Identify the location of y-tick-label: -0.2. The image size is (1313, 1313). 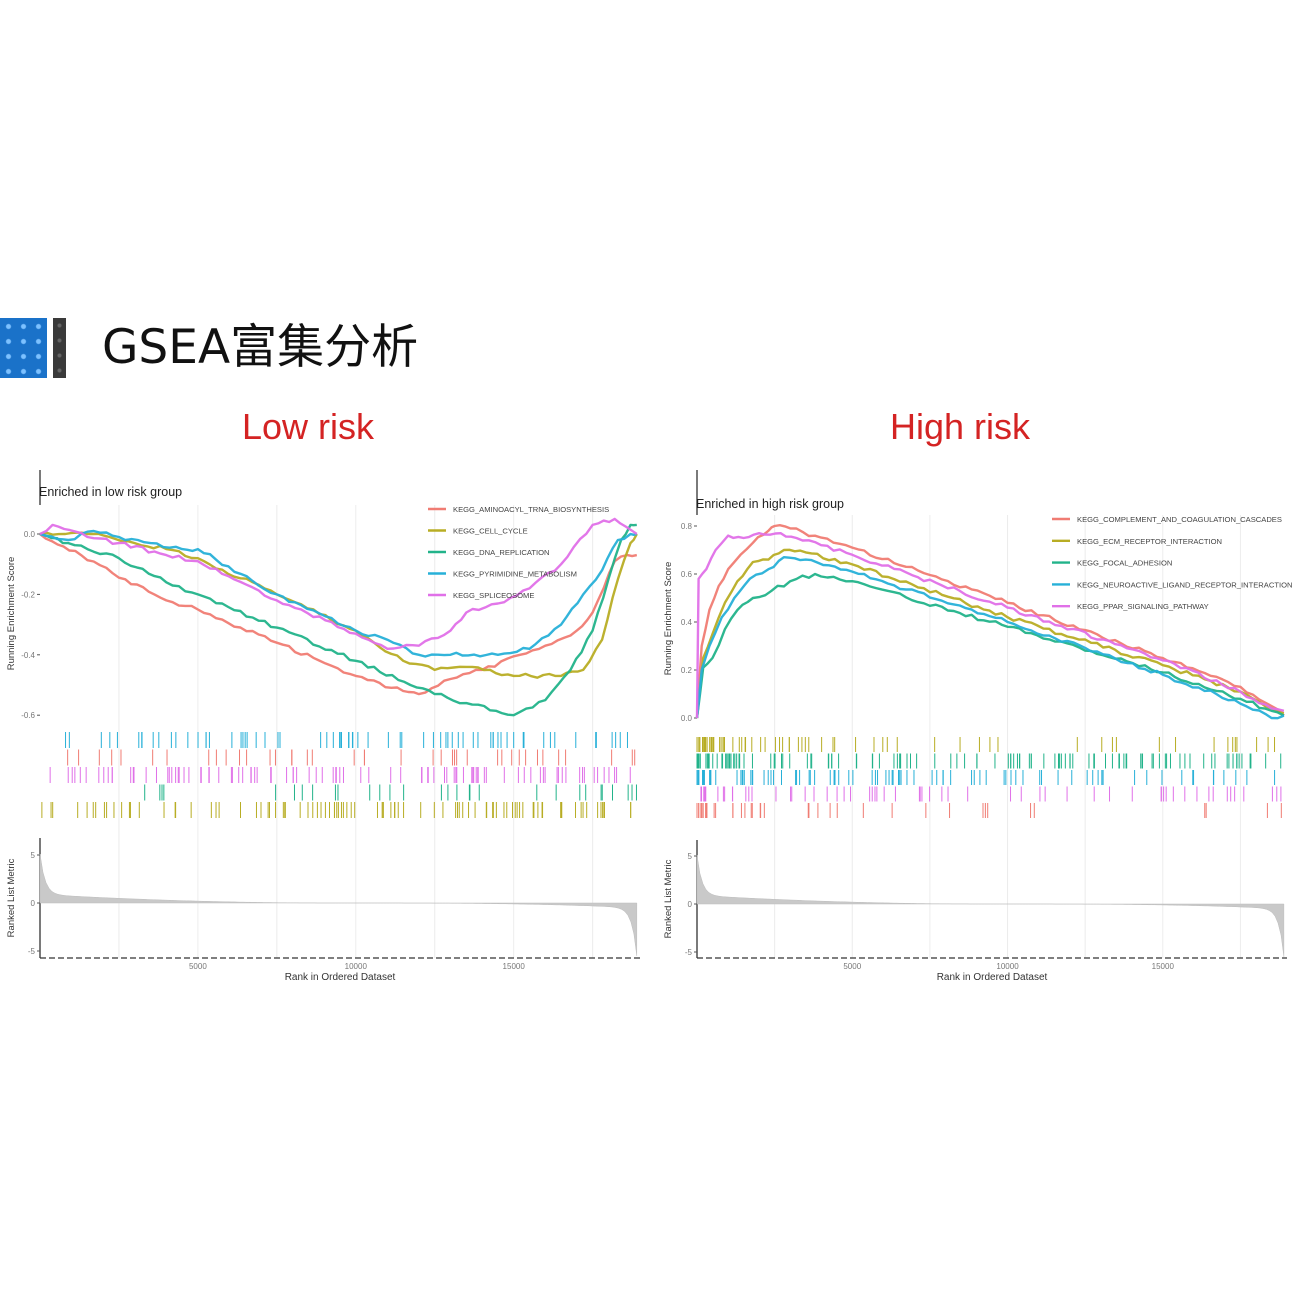
(28, 594).